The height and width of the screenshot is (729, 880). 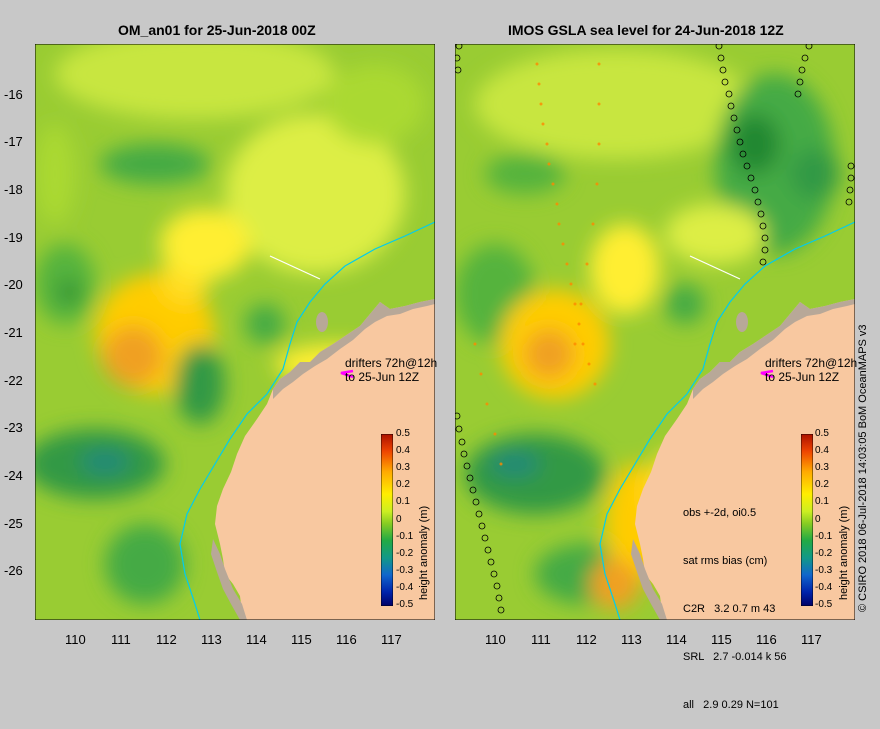 What do you see at coordinates (387, 520) in the screenshot?
I see `colorbar-left` at bounding box center [387, 520].